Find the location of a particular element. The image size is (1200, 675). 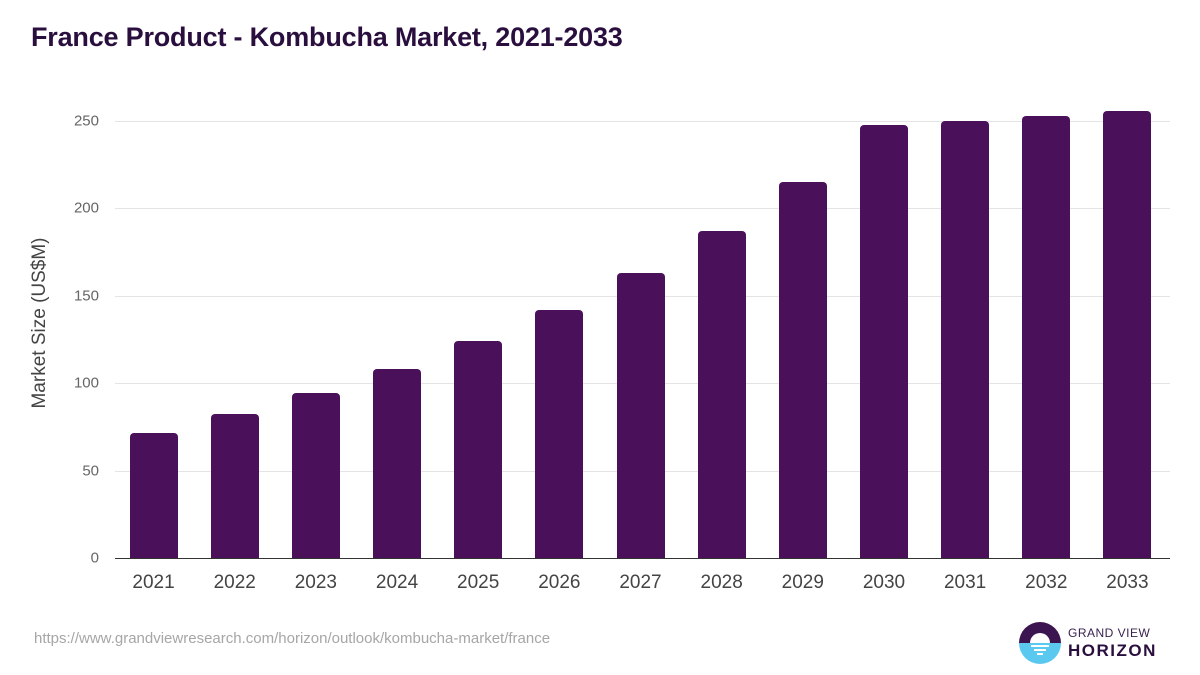

x-tick-label: 2022 is located at coordinates (234, 582).